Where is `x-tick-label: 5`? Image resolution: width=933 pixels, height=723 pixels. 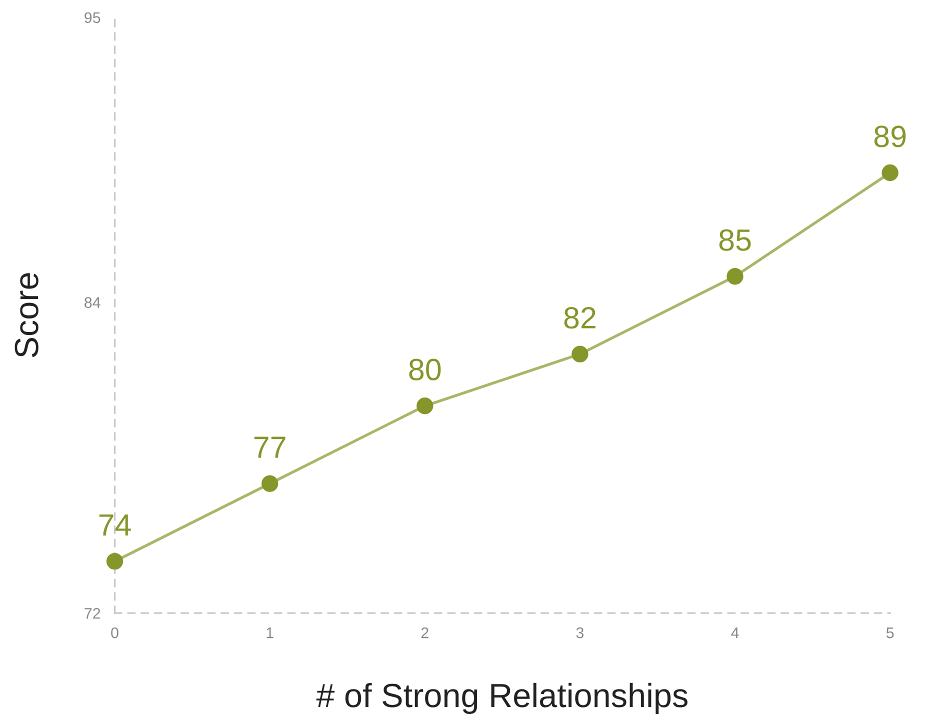
x-tick-label: 5 is located at coordinates (890, 633).